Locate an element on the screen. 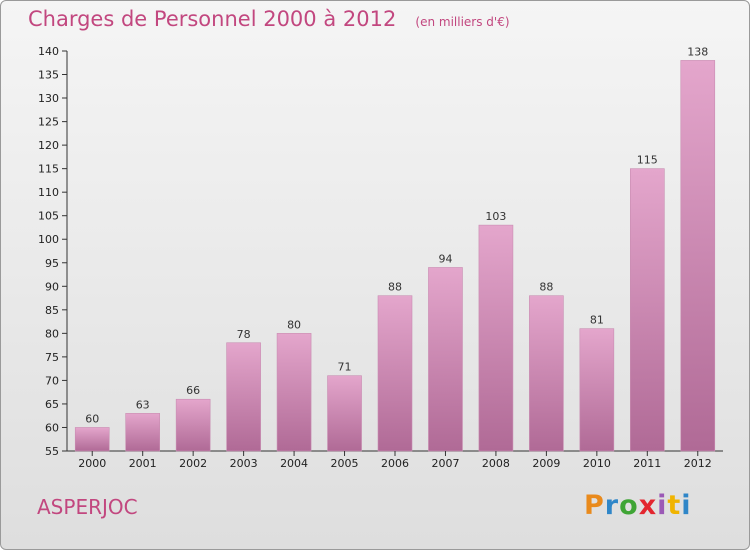  x-tick-label-2009: 2009 is located at coordinates (546, 463).